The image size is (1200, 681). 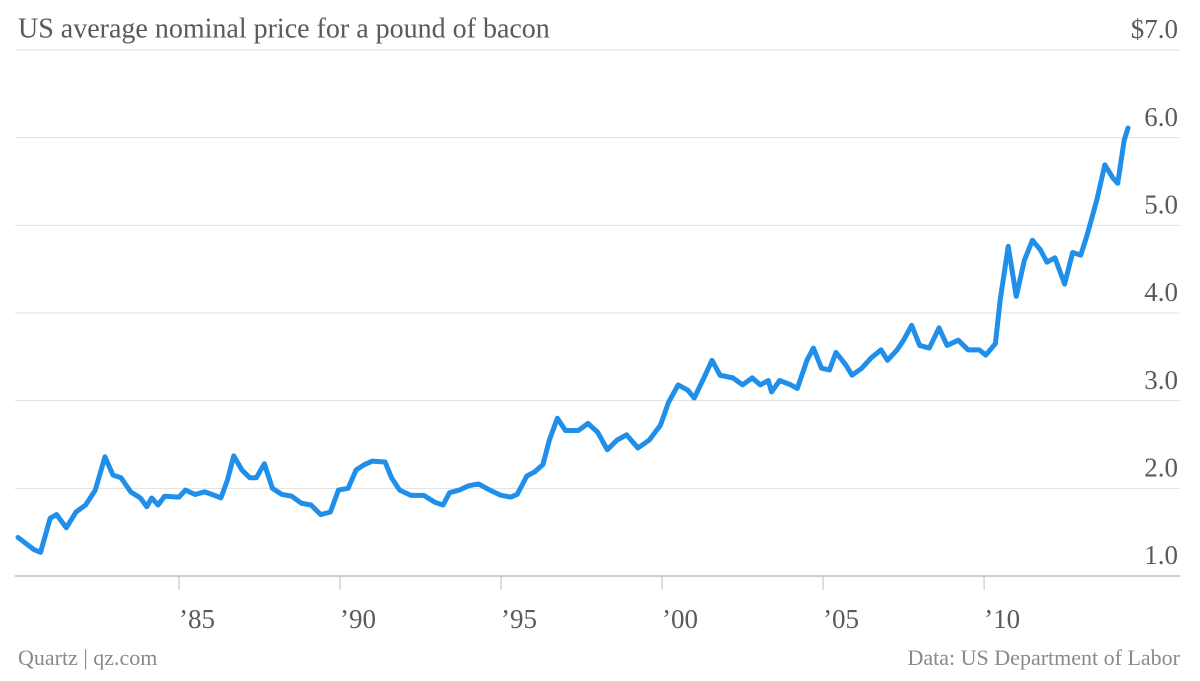 I want to click on y-tick-label: 6.0, so click(x=1161, y=117).